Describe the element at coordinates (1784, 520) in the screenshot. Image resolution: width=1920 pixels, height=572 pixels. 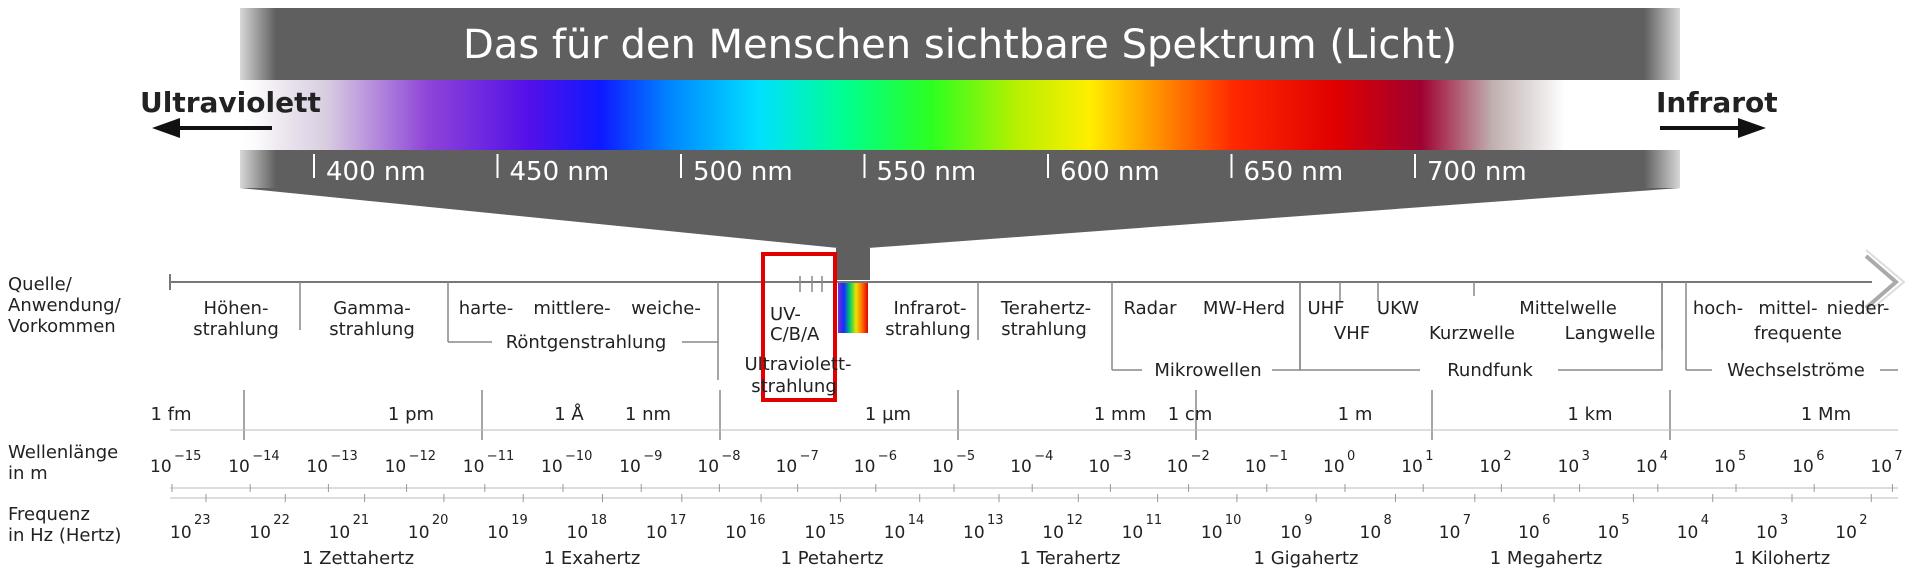
I see `frequency-exponent: 3` at that location.